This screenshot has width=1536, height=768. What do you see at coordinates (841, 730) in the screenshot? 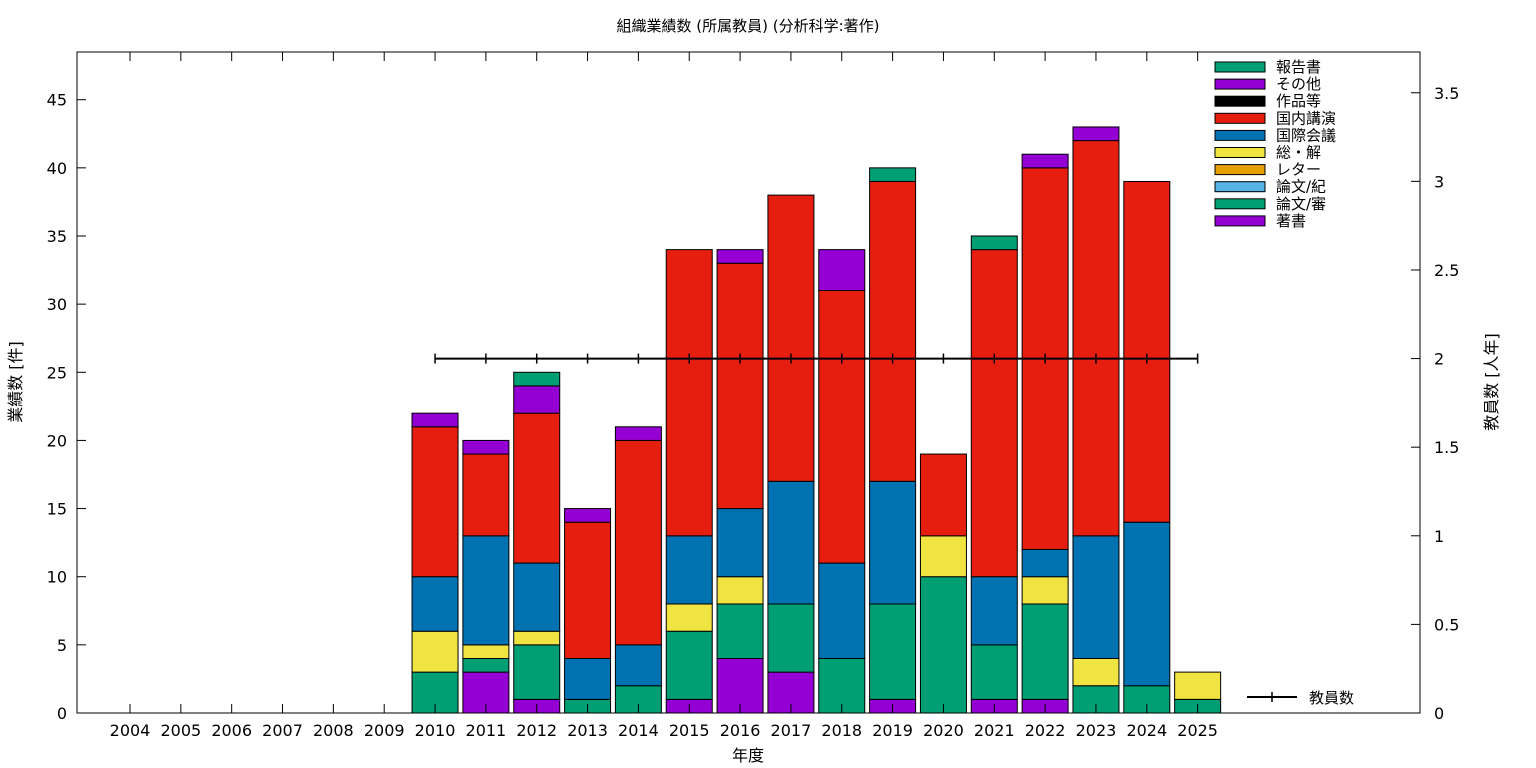
I see `x-tick-label: 2018` at bounding box center [841, 730].